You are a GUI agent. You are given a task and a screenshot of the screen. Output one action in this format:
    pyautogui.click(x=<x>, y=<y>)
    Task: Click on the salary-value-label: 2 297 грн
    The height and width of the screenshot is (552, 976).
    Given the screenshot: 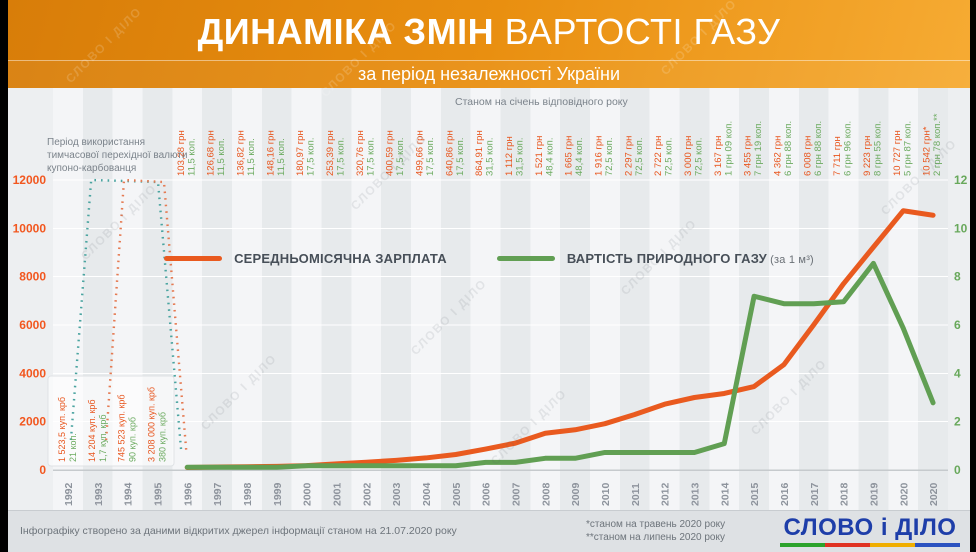 What is the action you would take?
    pyautogui.click(x=628, y=156)
    